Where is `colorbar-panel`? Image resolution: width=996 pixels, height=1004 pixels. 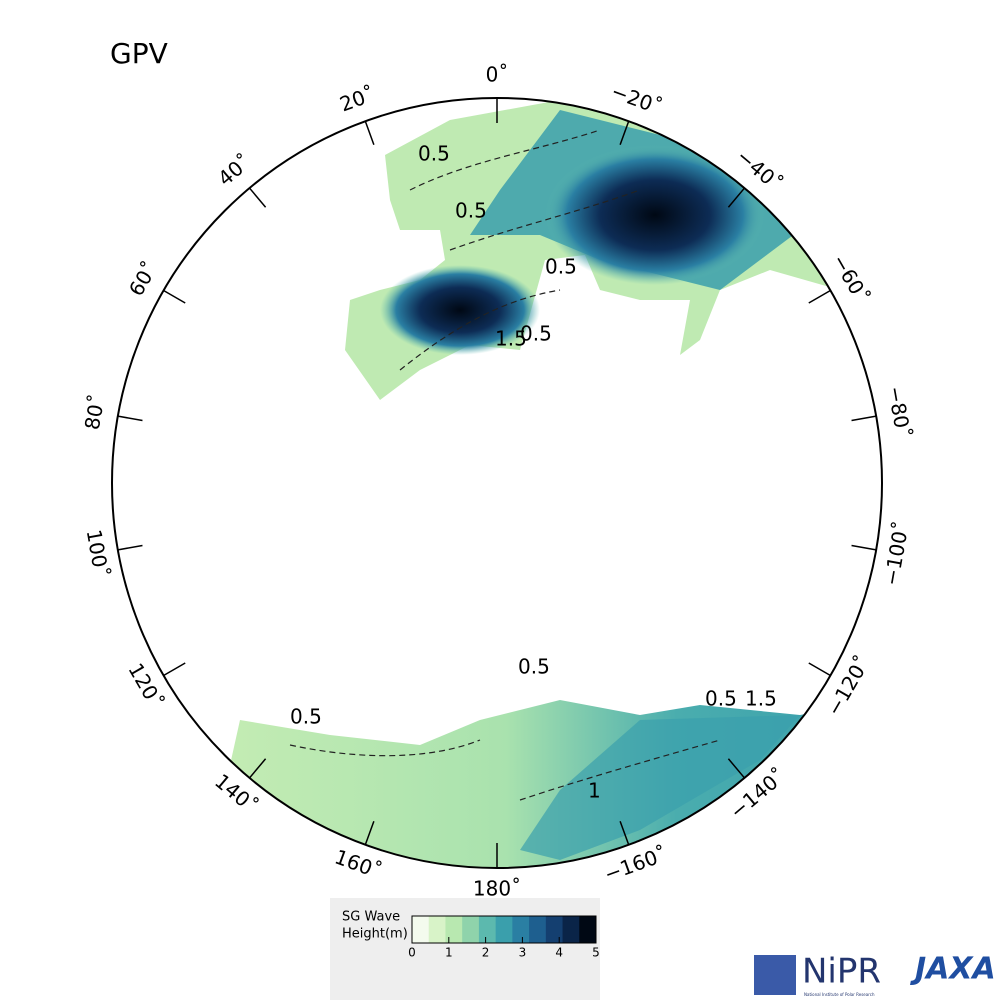 colorbar-panel is located at coordinates (465, 949).